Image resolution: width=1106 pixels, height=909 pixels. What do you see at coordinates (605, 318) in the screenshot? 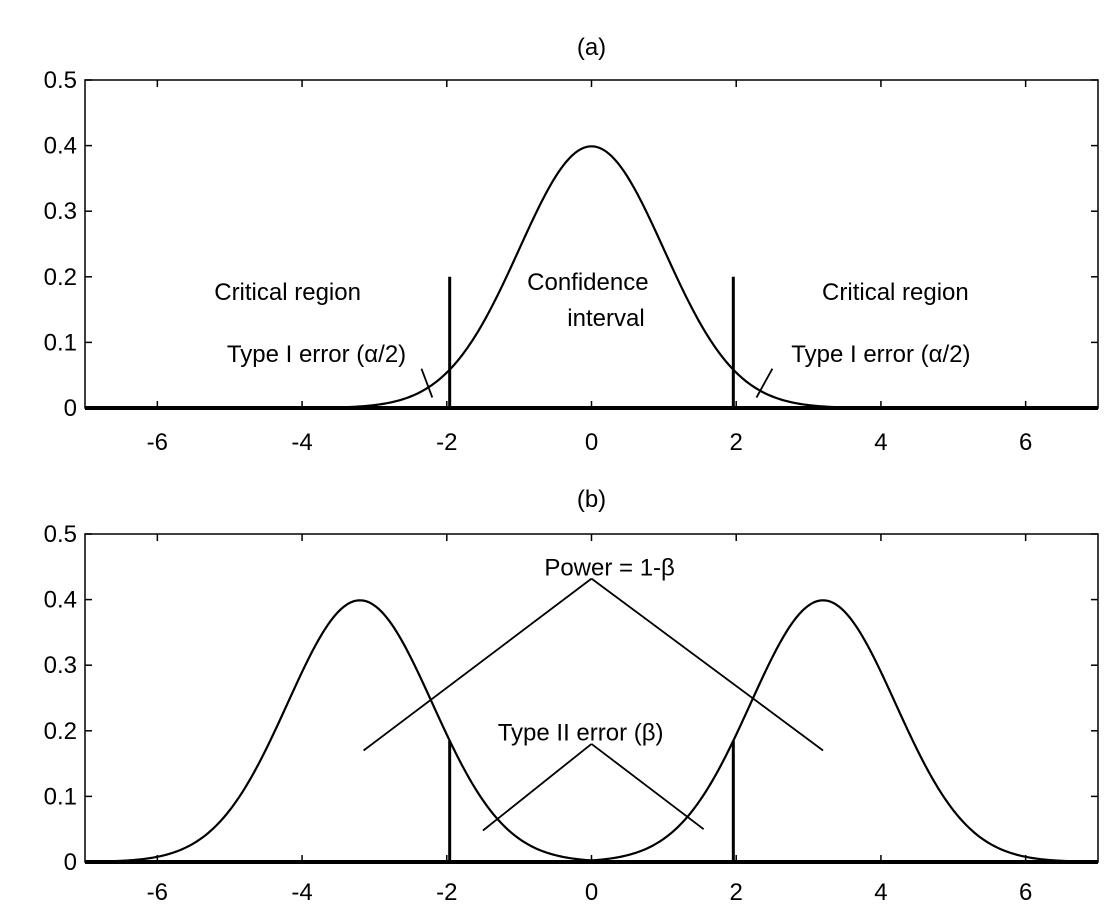
I see `annotation-label: interval` at bounding box center [605, 318].